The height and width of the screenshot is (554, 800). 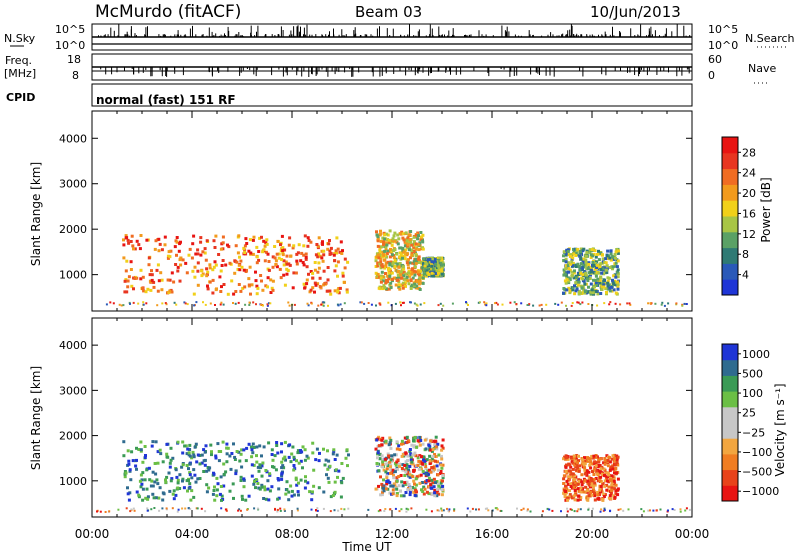 What do you see at coordinates (70, 29) in the screenshot?
I see `nsky-tick-top: 10^5` at bounding box center [70, 29].